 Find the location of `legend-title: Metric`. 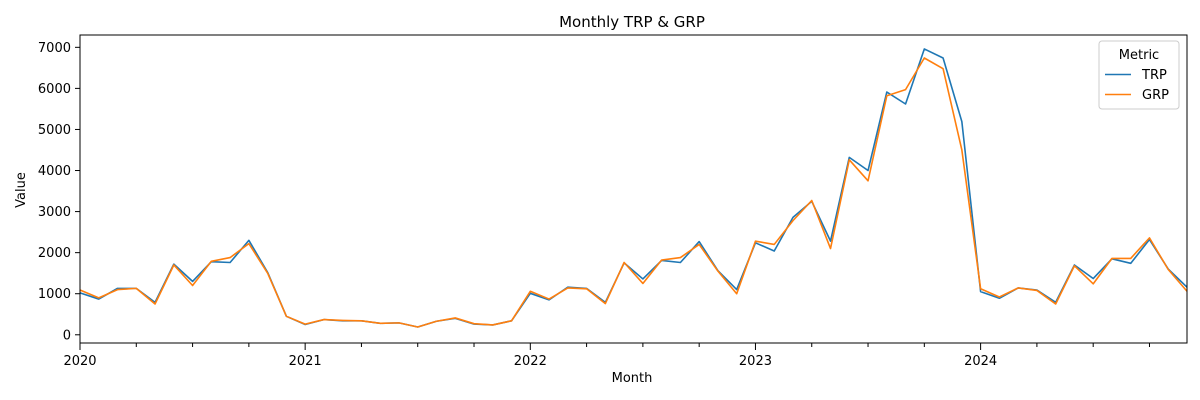

legend-title: Metric is located at coordinates (1139, 55).